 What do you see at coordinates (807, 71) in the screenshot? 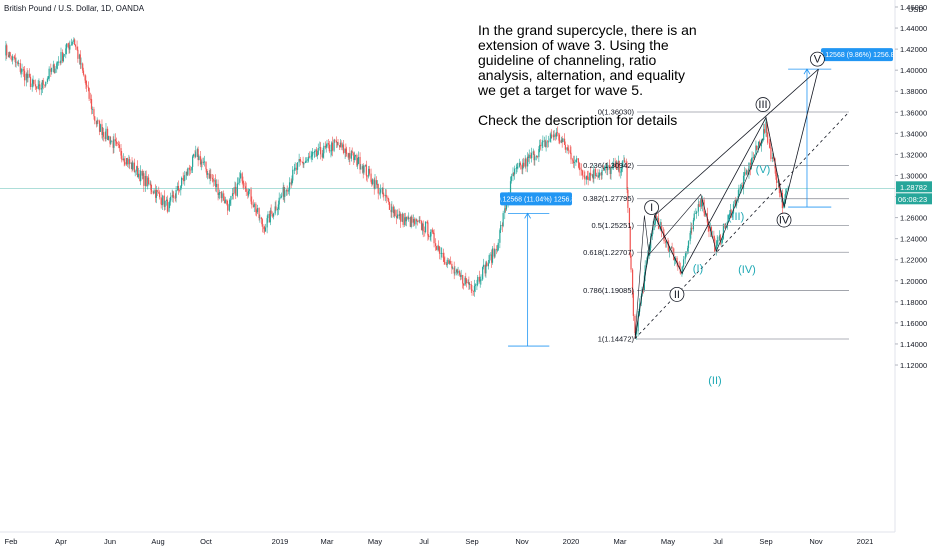
I see `measure-arrow` at bounding box center [807, 71].